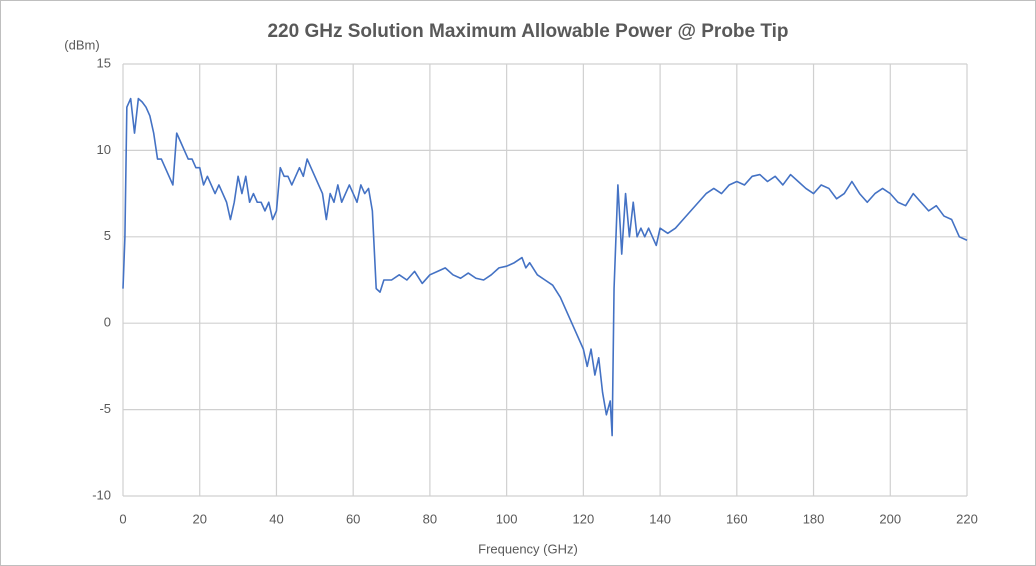 Image resolution: width=1036 pixels, height=566 pixels. What do you see at coordinates (104, 62) in the screenshot?
I see `y-tick-label: 15` at bounding box center [104, 62].